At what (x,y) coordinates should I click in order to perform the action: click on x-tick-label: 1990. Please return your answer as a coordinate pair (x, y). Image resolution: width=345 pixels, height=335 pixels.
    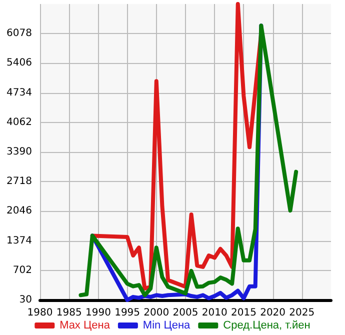
    Looking at the image, I should click on (98, 313).